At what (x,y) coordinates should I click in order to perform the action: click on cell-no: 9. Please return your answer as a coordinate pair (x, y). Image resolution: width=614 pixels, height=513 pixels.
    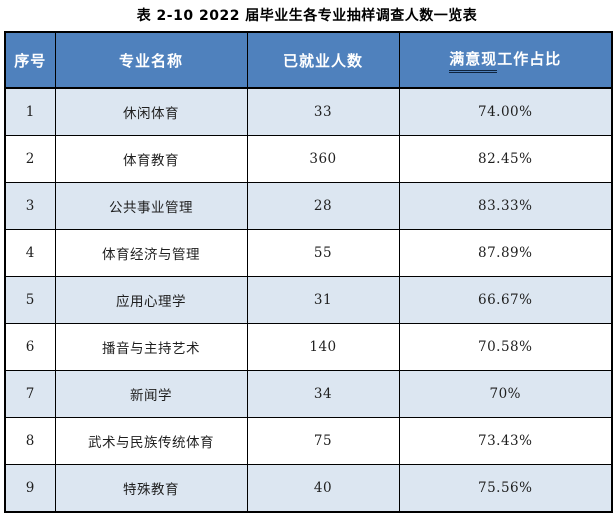
    Looking at the image, I should click on (30, 488).